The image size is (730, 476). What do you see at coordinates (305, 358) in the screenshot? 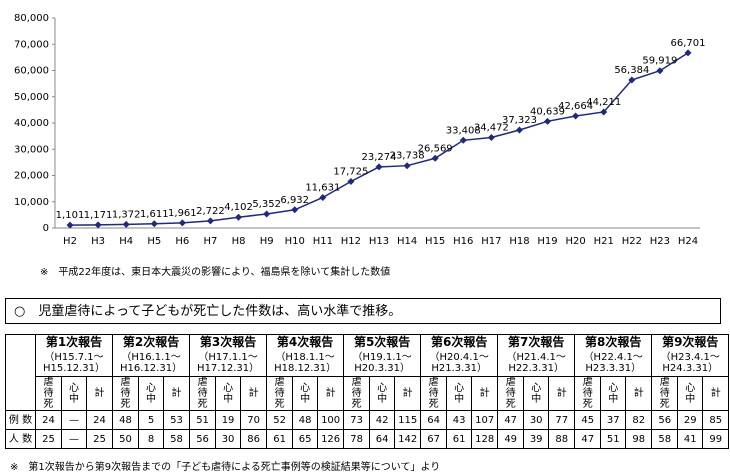
I see `period-line: （H18.1.1～` at bounding box center [305, 358].